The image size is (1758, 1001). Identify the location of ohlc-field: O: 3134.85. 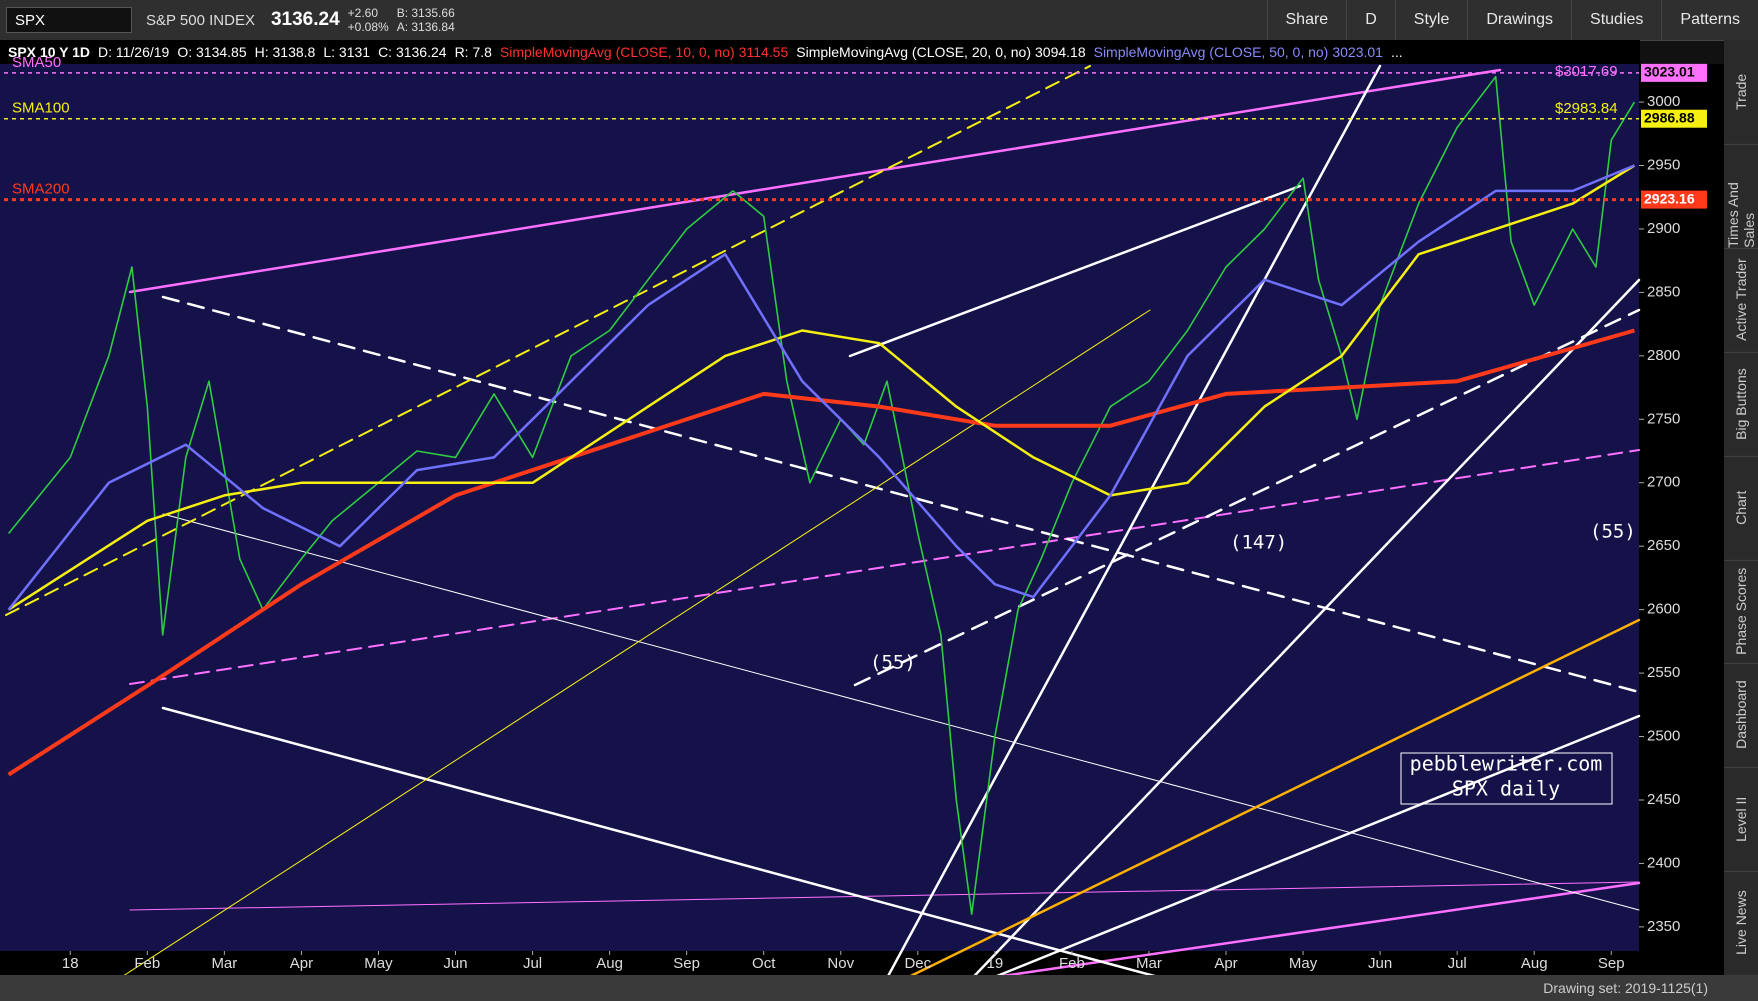
(212, 52).